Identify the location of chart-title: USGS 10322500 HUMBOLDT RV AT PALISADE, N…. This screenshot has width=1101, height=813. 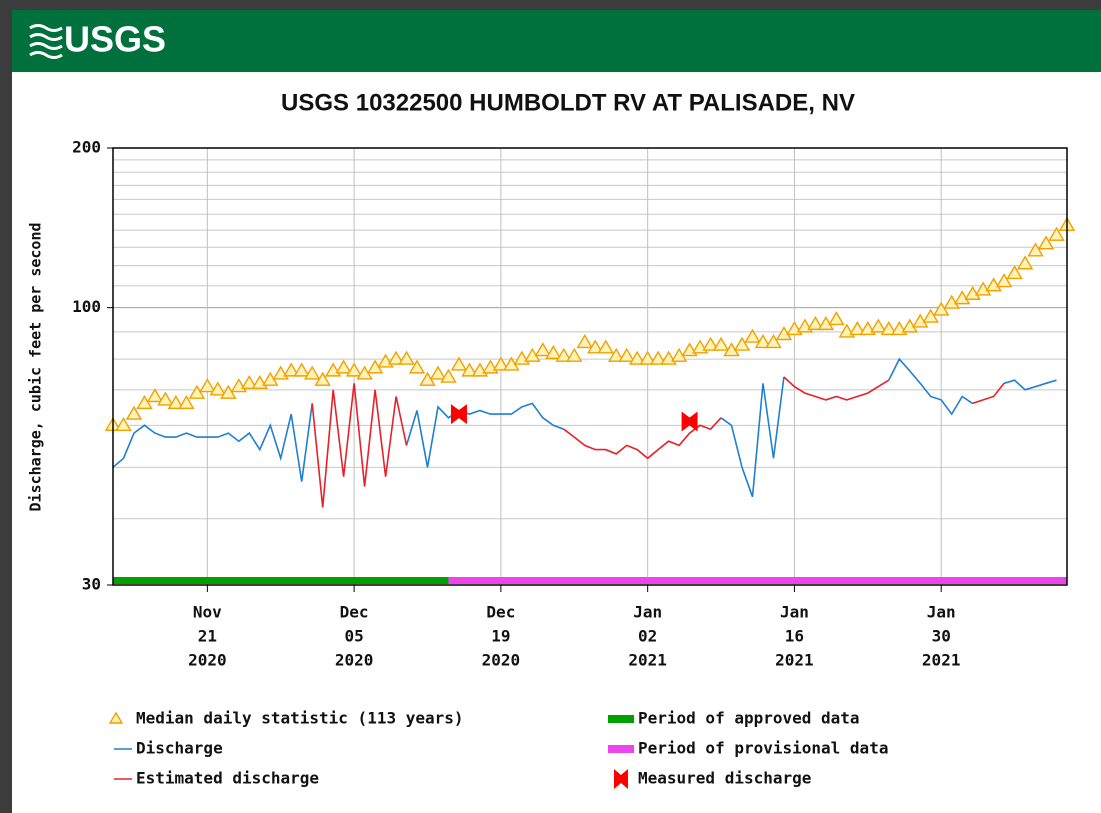
(568, 102).